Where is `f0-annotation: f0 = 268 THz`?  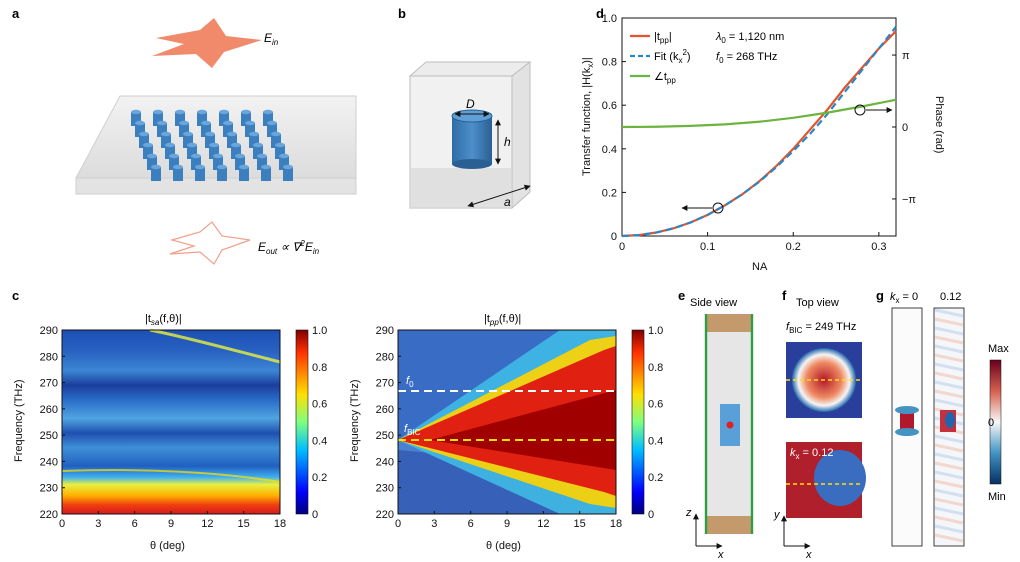
f0-annotation: f0 = 268 THz is located at coordinates (746, 58).